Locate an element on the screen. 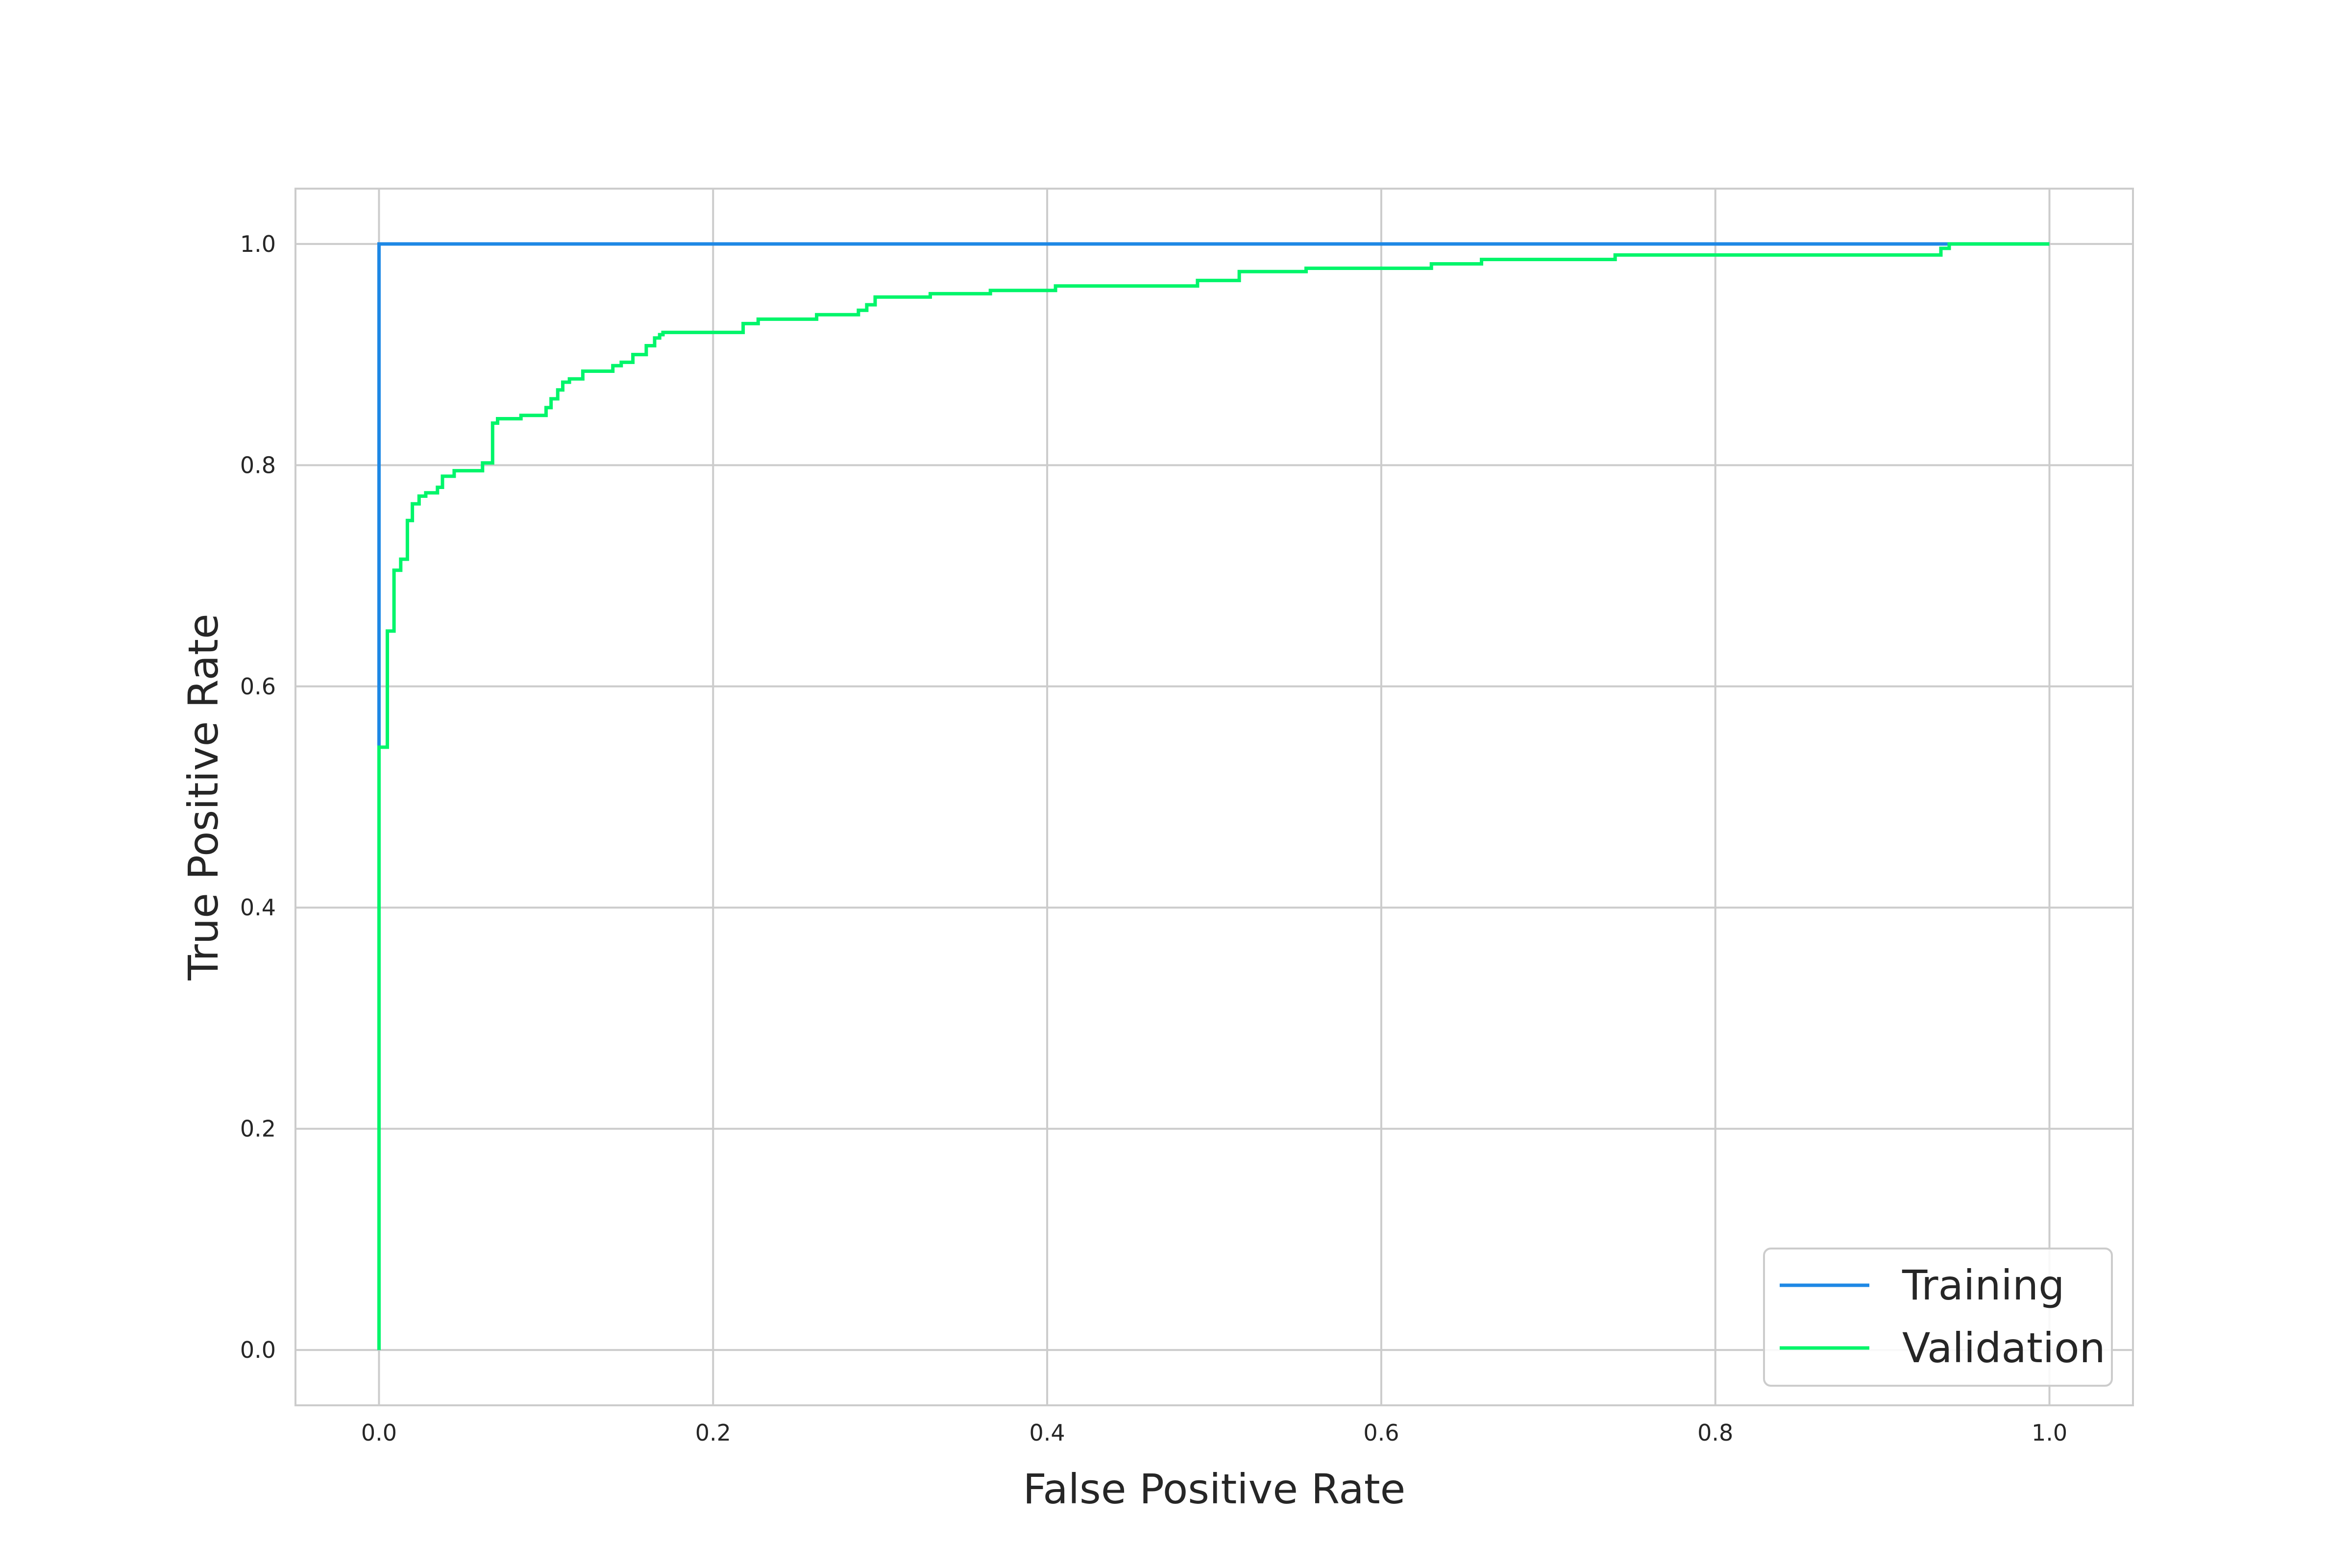 The height and width of the screenshot is (1568, 2352). x-tick-label: 0.8 is located at coordinates (1715, 1433).